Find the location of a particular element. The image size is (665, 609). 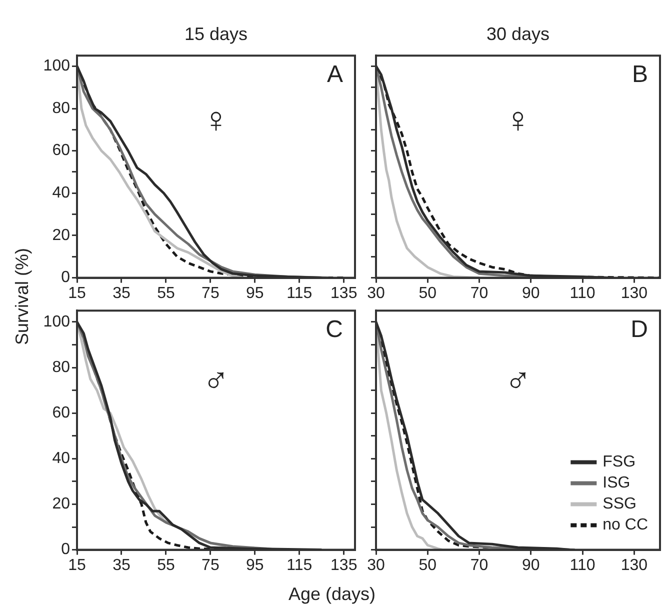

chart-title: 30 days is located at coordinates (518, 35).